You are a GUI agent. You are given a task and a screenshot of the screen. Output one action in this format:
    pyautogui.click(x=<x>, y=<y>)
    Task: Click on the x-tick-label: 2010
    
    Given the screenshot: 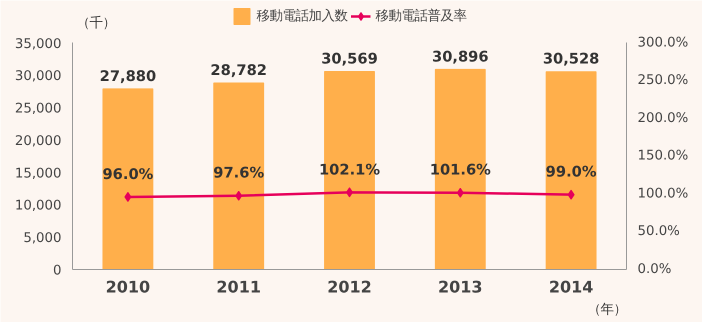 What is the action you would take?
    pyautogui.click(x=128, y=287)
    